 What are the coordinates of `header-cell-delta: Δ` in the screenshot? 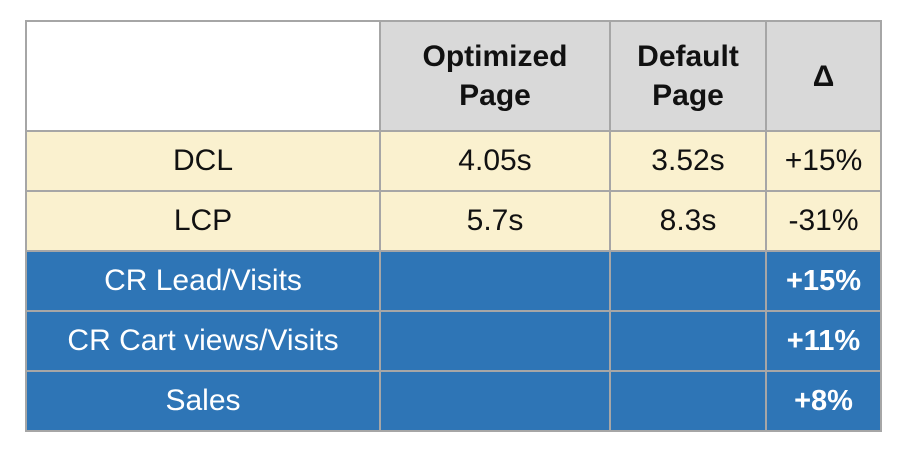 It's located at (823, 76).